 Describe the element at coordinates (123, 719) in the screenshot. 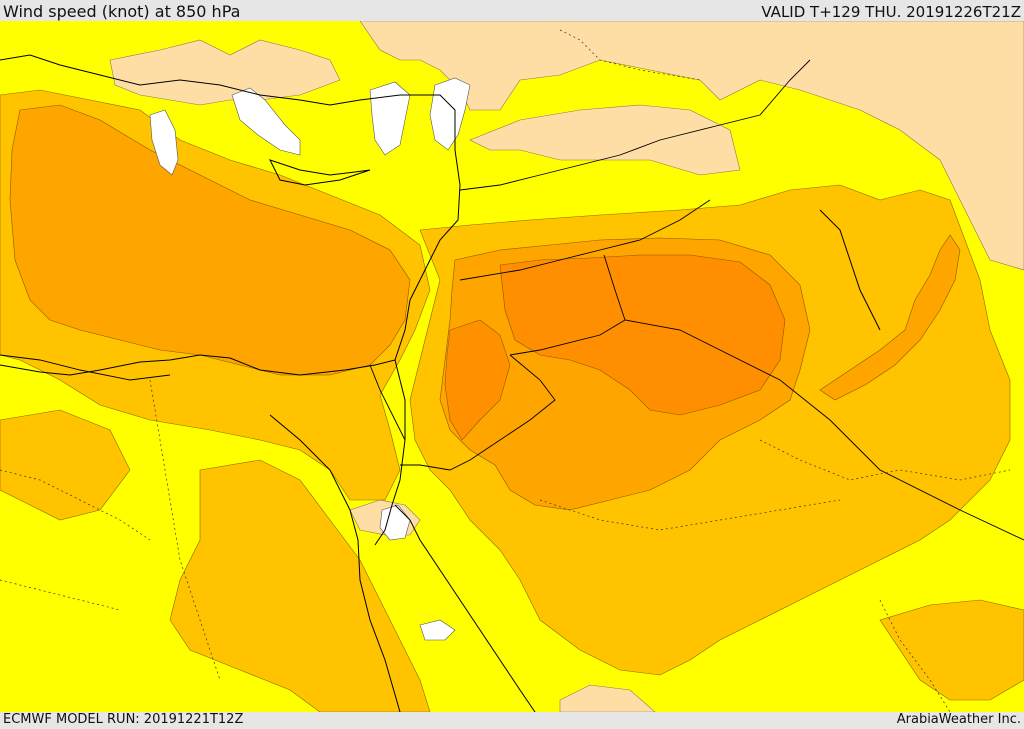

I see `model-run: ECMWF MODEL RUN: 20191221T12Z` at that location.